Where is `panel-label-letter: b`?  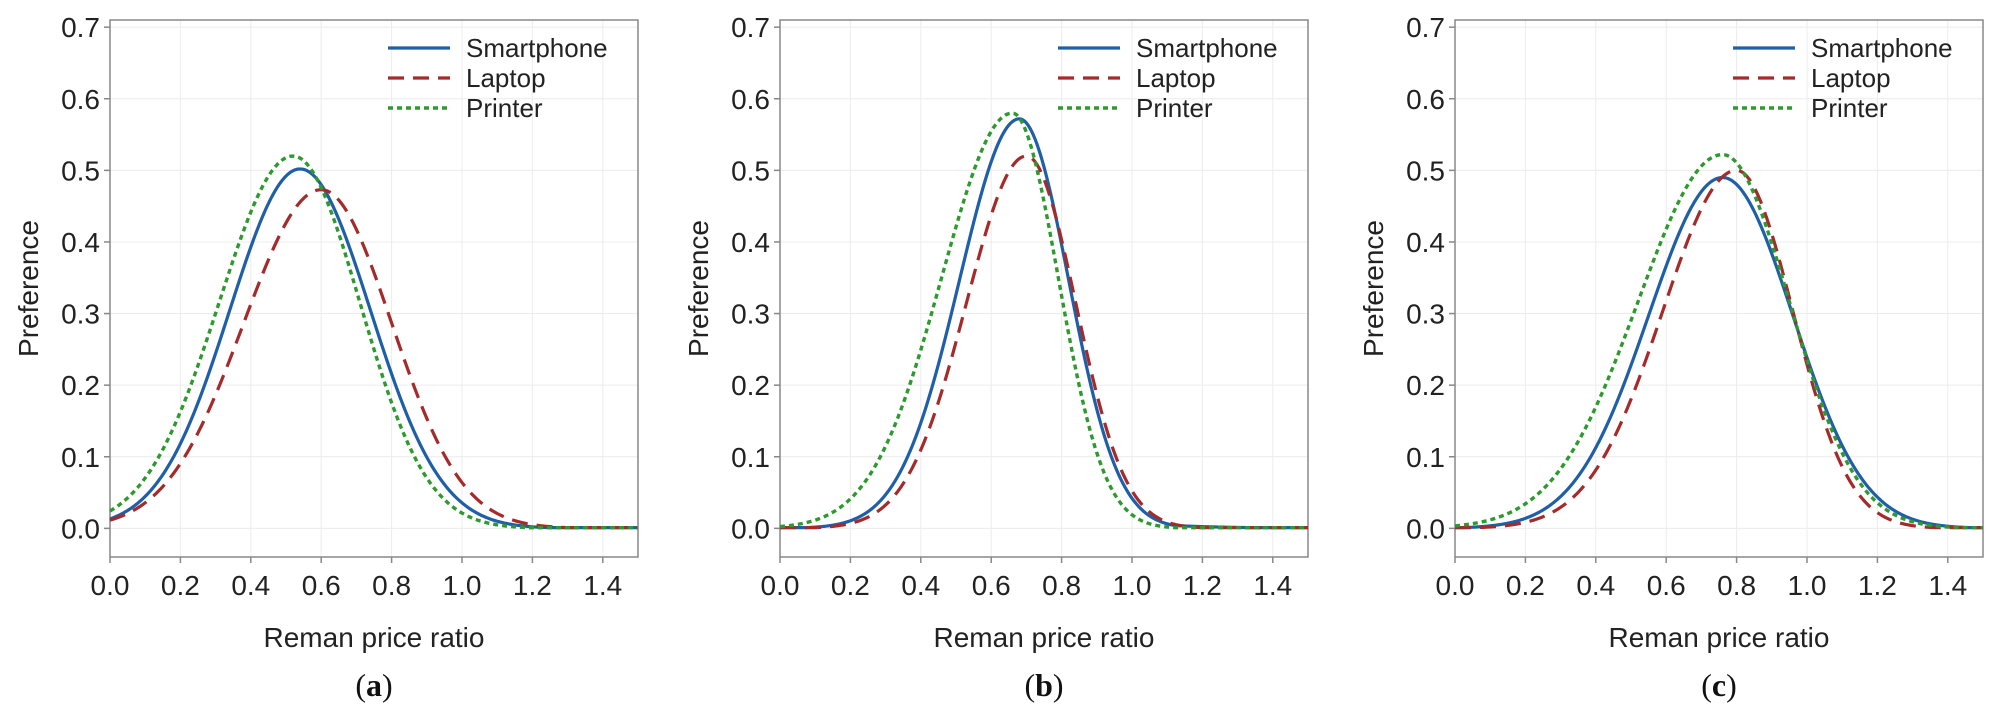
panel-label-letter: b is located at coordinates (1044, 685).